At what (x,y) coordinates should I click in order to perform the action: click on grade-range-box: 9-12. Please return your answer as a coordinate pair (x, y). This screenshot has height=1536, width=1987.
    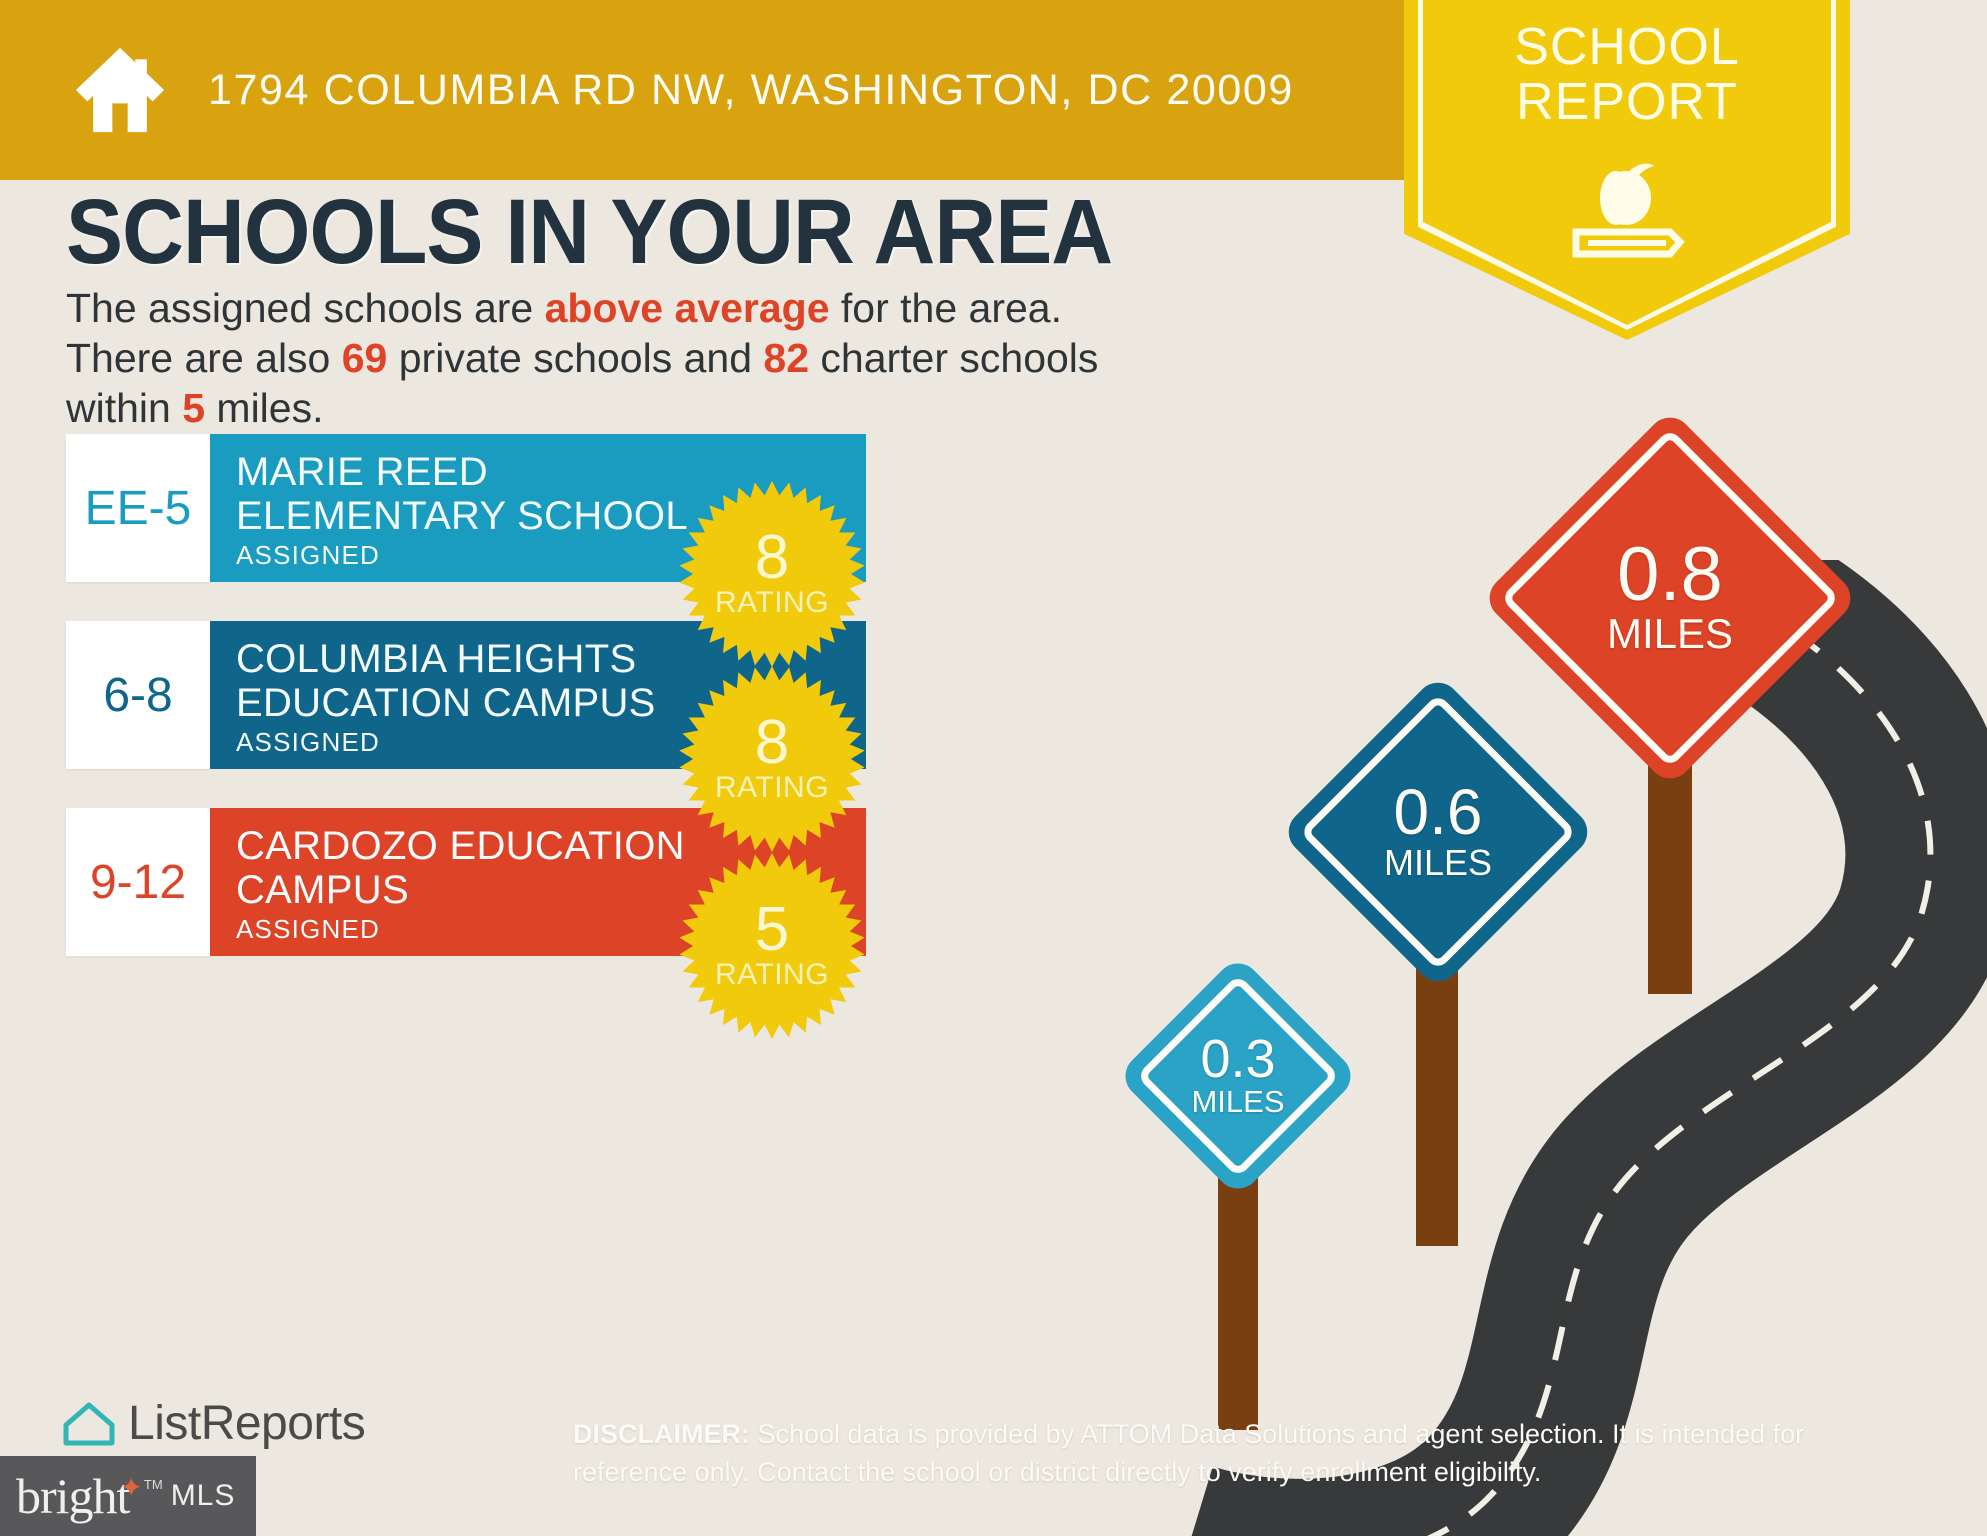
    Looking at the image, I should click on (138, 882).